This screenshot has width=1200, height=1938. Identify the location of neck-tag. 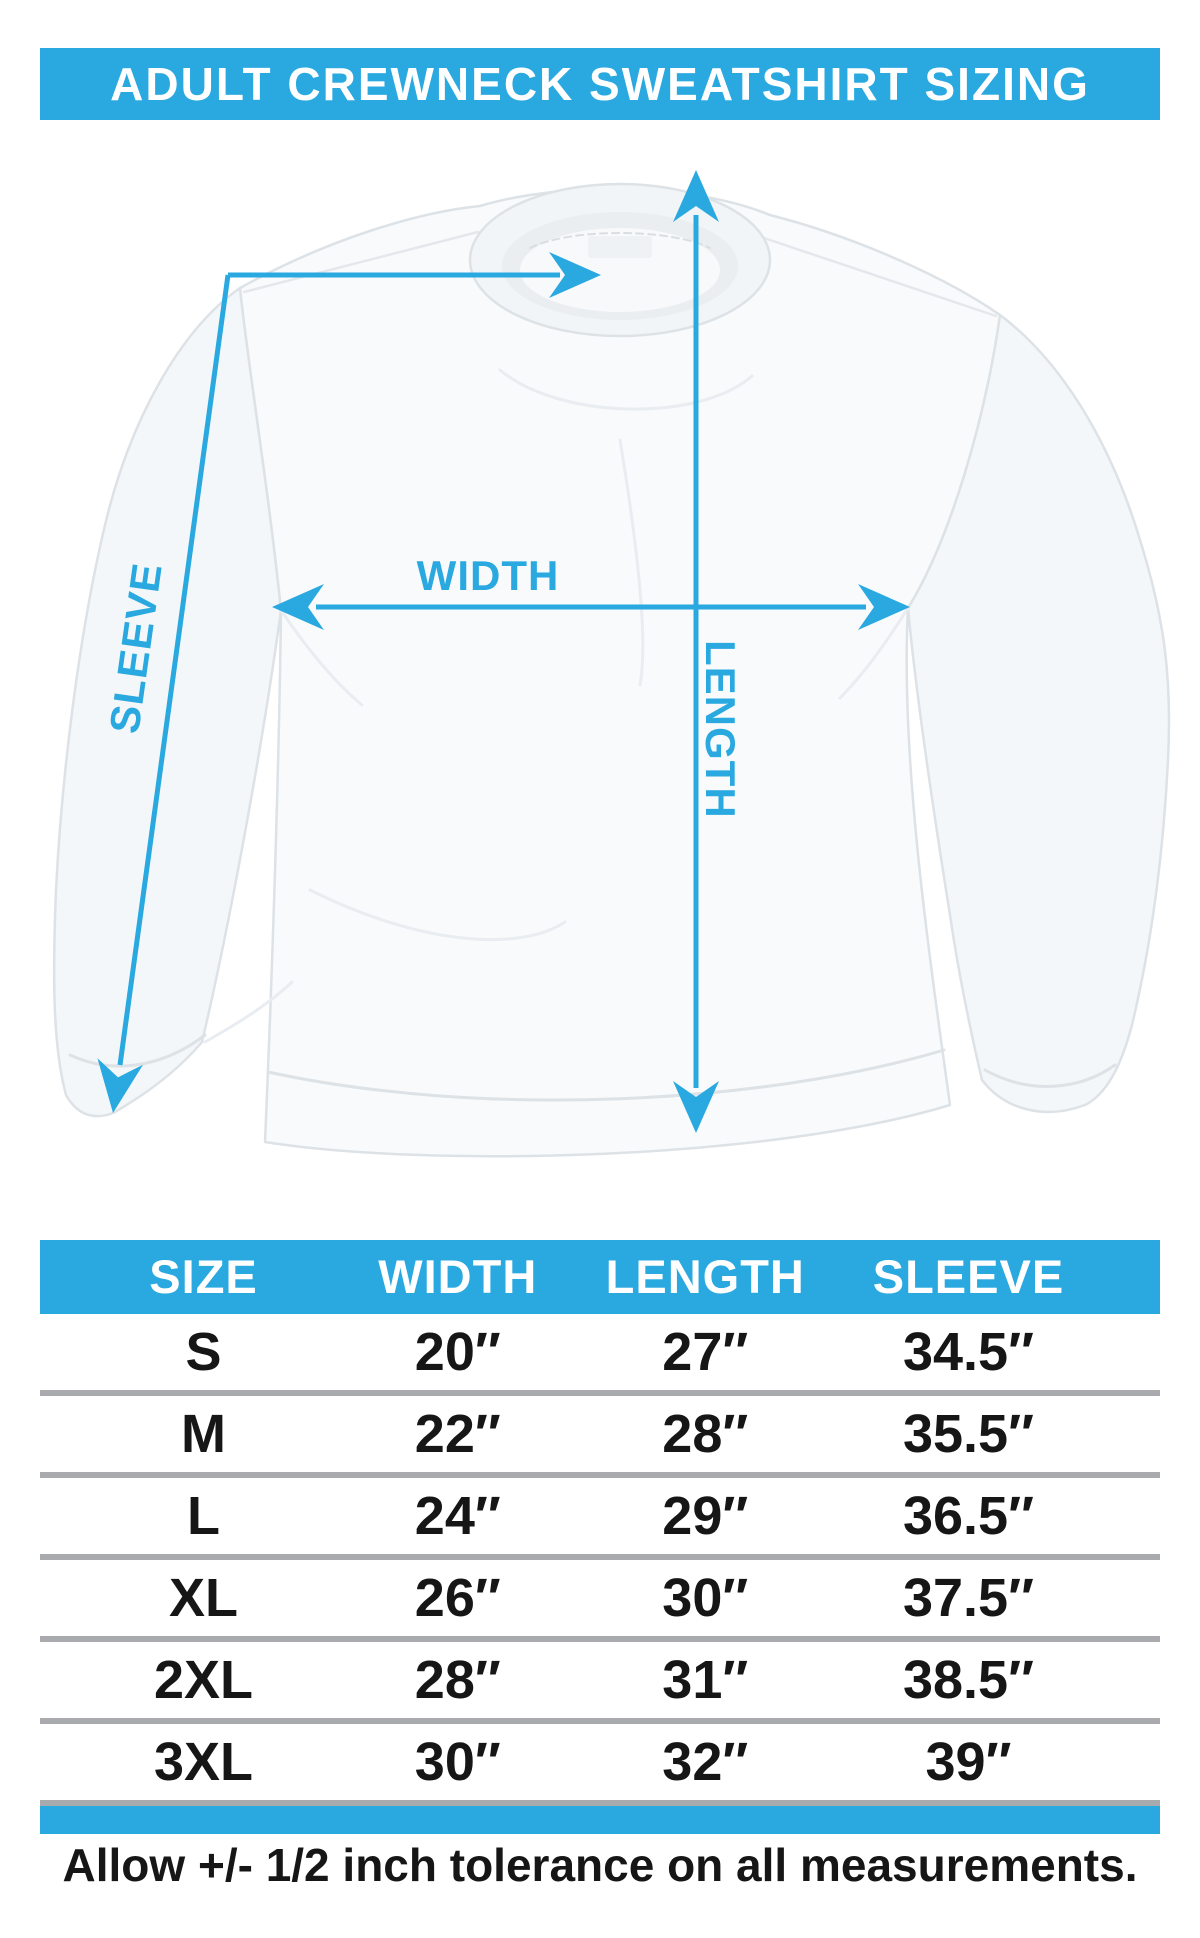
(620, 247).